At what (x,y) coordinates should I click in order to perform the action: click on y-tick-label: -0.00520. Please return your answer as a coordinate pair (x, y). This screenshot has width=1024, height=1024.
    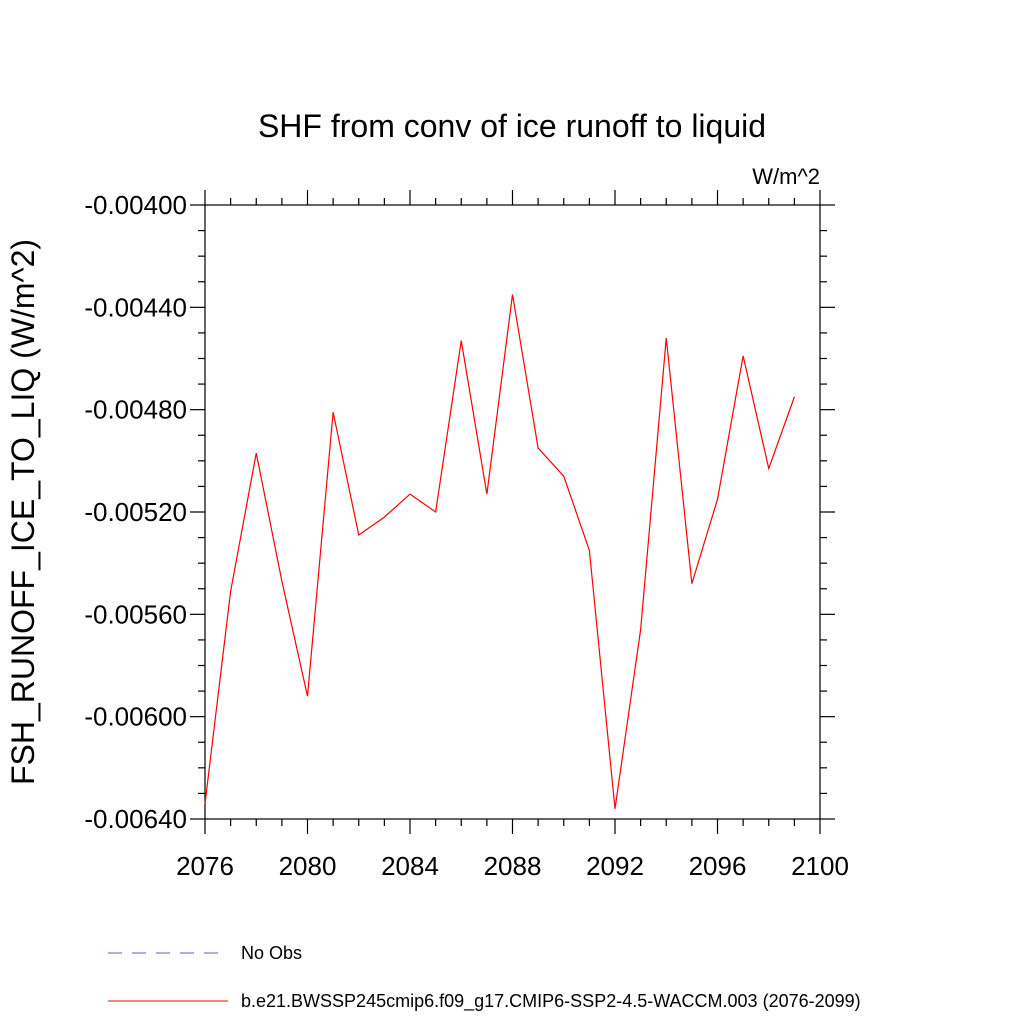
    Looking at the image, I should click on (135, 512).